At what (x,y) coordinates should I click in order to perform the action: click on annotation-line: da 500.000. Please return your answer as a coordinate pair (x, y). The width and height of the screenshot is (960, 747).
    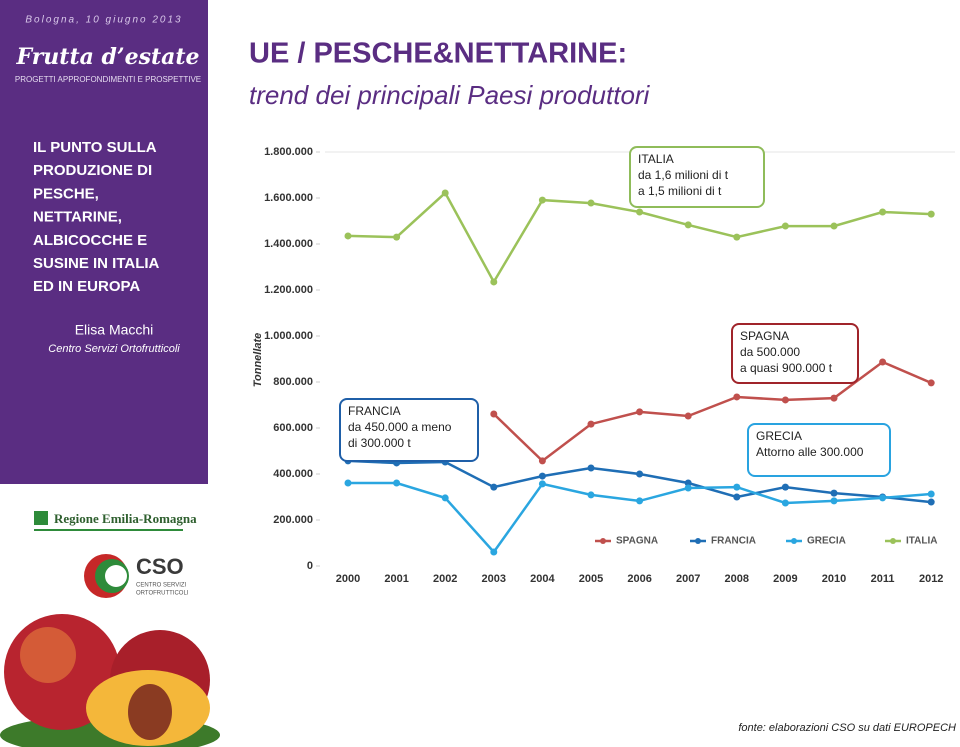
    Looking at the image, I should click on (770, 352).